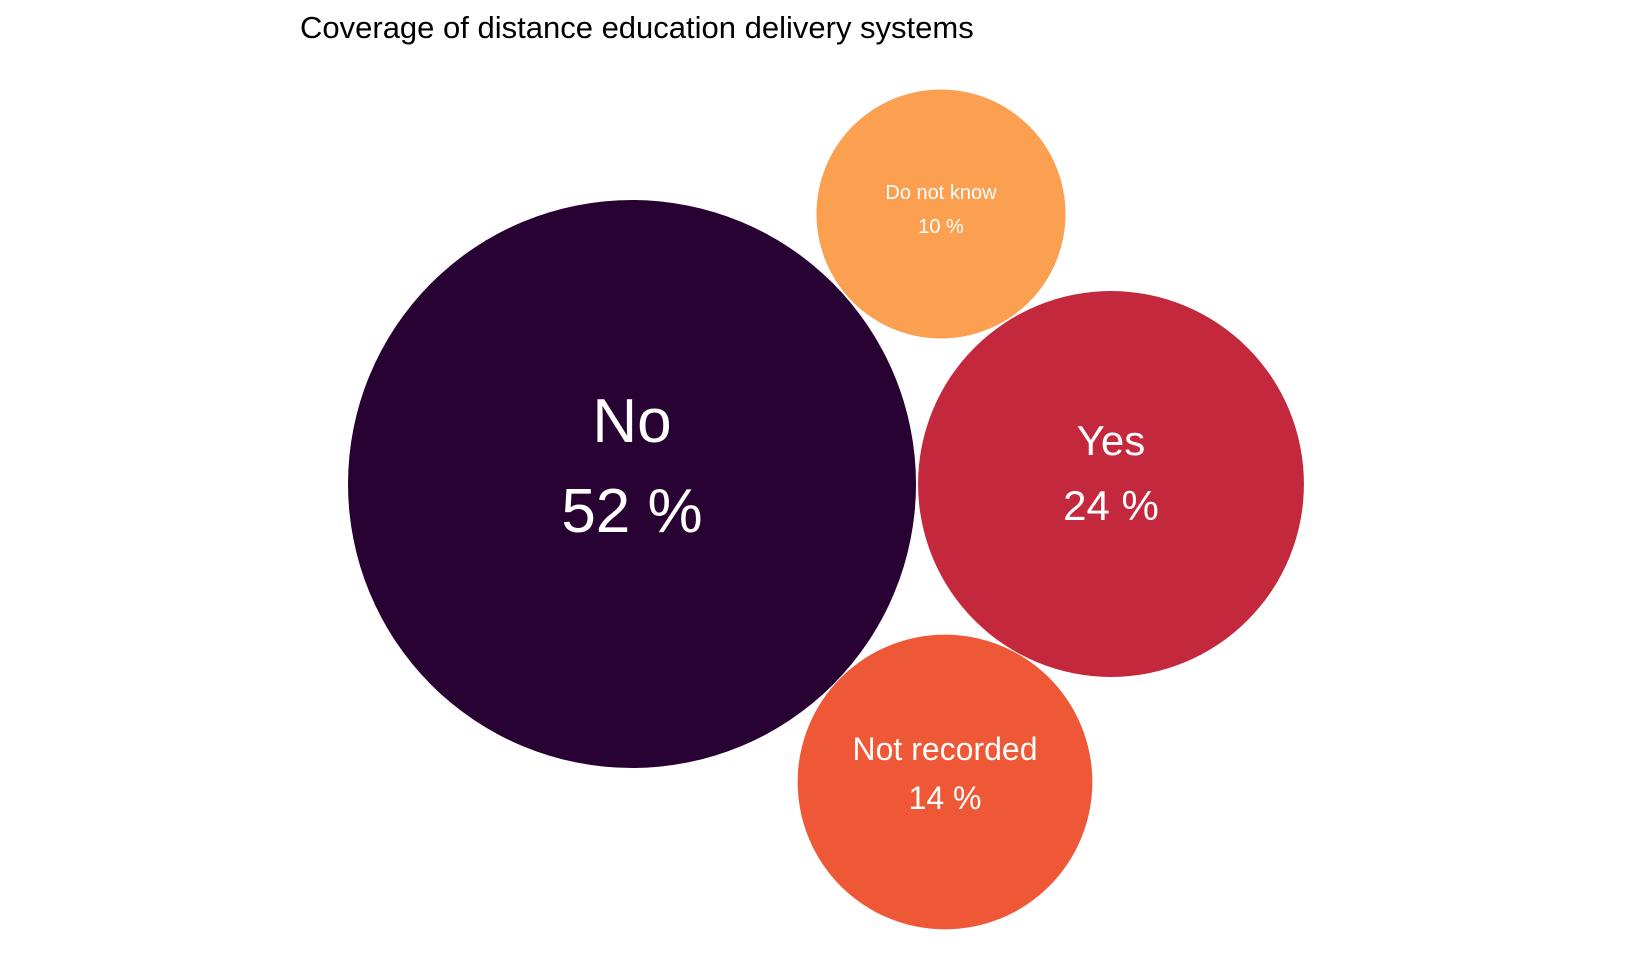 The width and height of the screenshot is (1632, 960). I want to click on bubble-value-yes: 24 %, so click(1111, 505).